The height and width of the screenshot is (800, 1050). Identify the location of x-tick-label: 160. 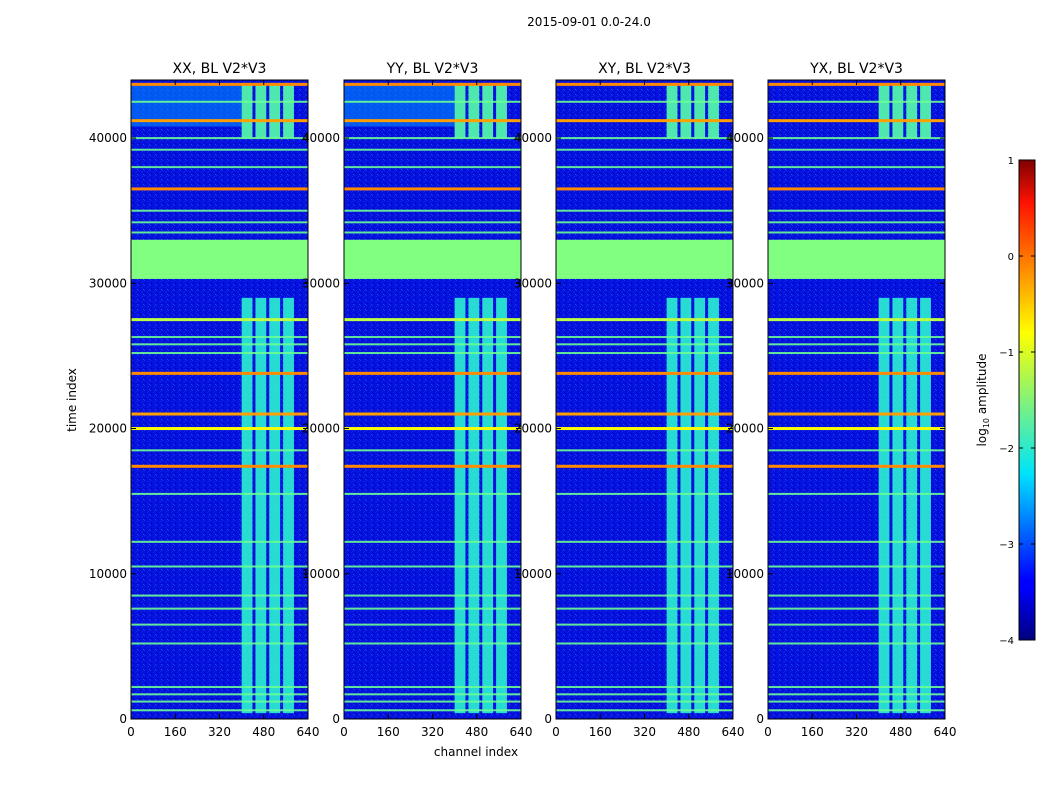
(600, 732).